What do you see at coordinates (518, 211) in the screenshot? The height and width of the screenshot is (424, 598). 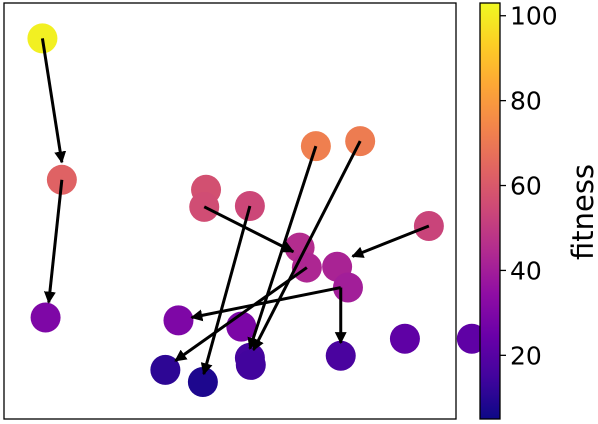 I see `colorbar: 20 40 60 80 100` at bounding box center [518, 211].